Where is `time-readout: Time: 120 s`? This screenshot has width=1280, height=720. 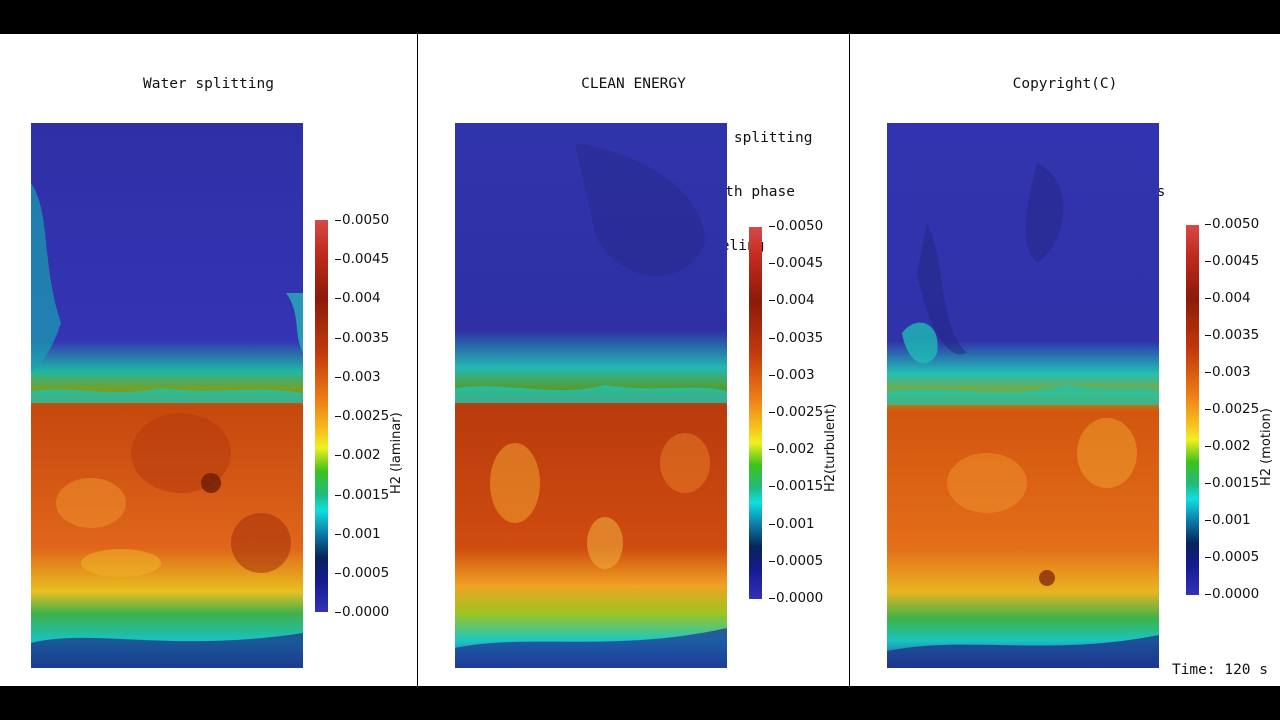
time-readout: Time: 120 s is located at coordinates (1219, 670).